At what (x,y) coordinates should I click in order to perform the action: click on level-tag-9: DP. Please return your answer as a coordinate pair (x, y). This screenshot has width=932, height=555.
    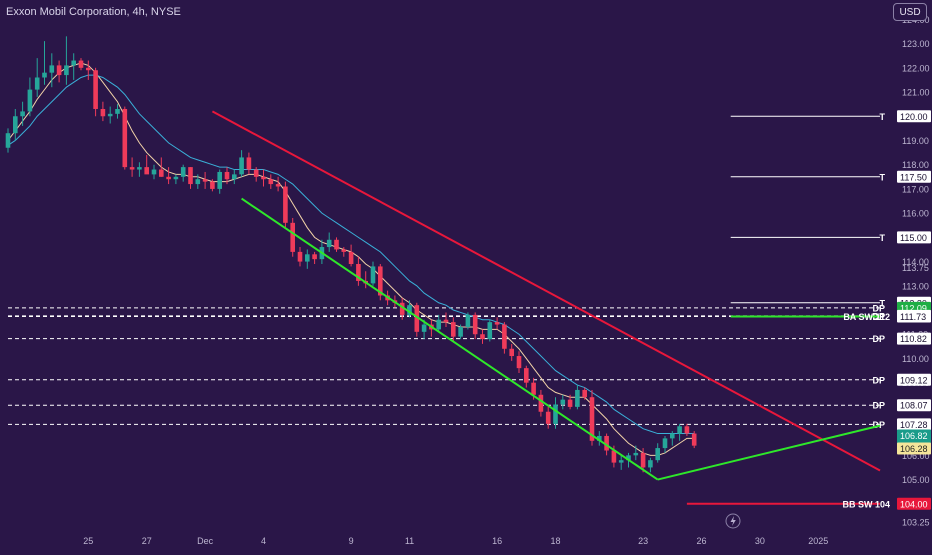
    Looking at the image, I should click on (878, 380).